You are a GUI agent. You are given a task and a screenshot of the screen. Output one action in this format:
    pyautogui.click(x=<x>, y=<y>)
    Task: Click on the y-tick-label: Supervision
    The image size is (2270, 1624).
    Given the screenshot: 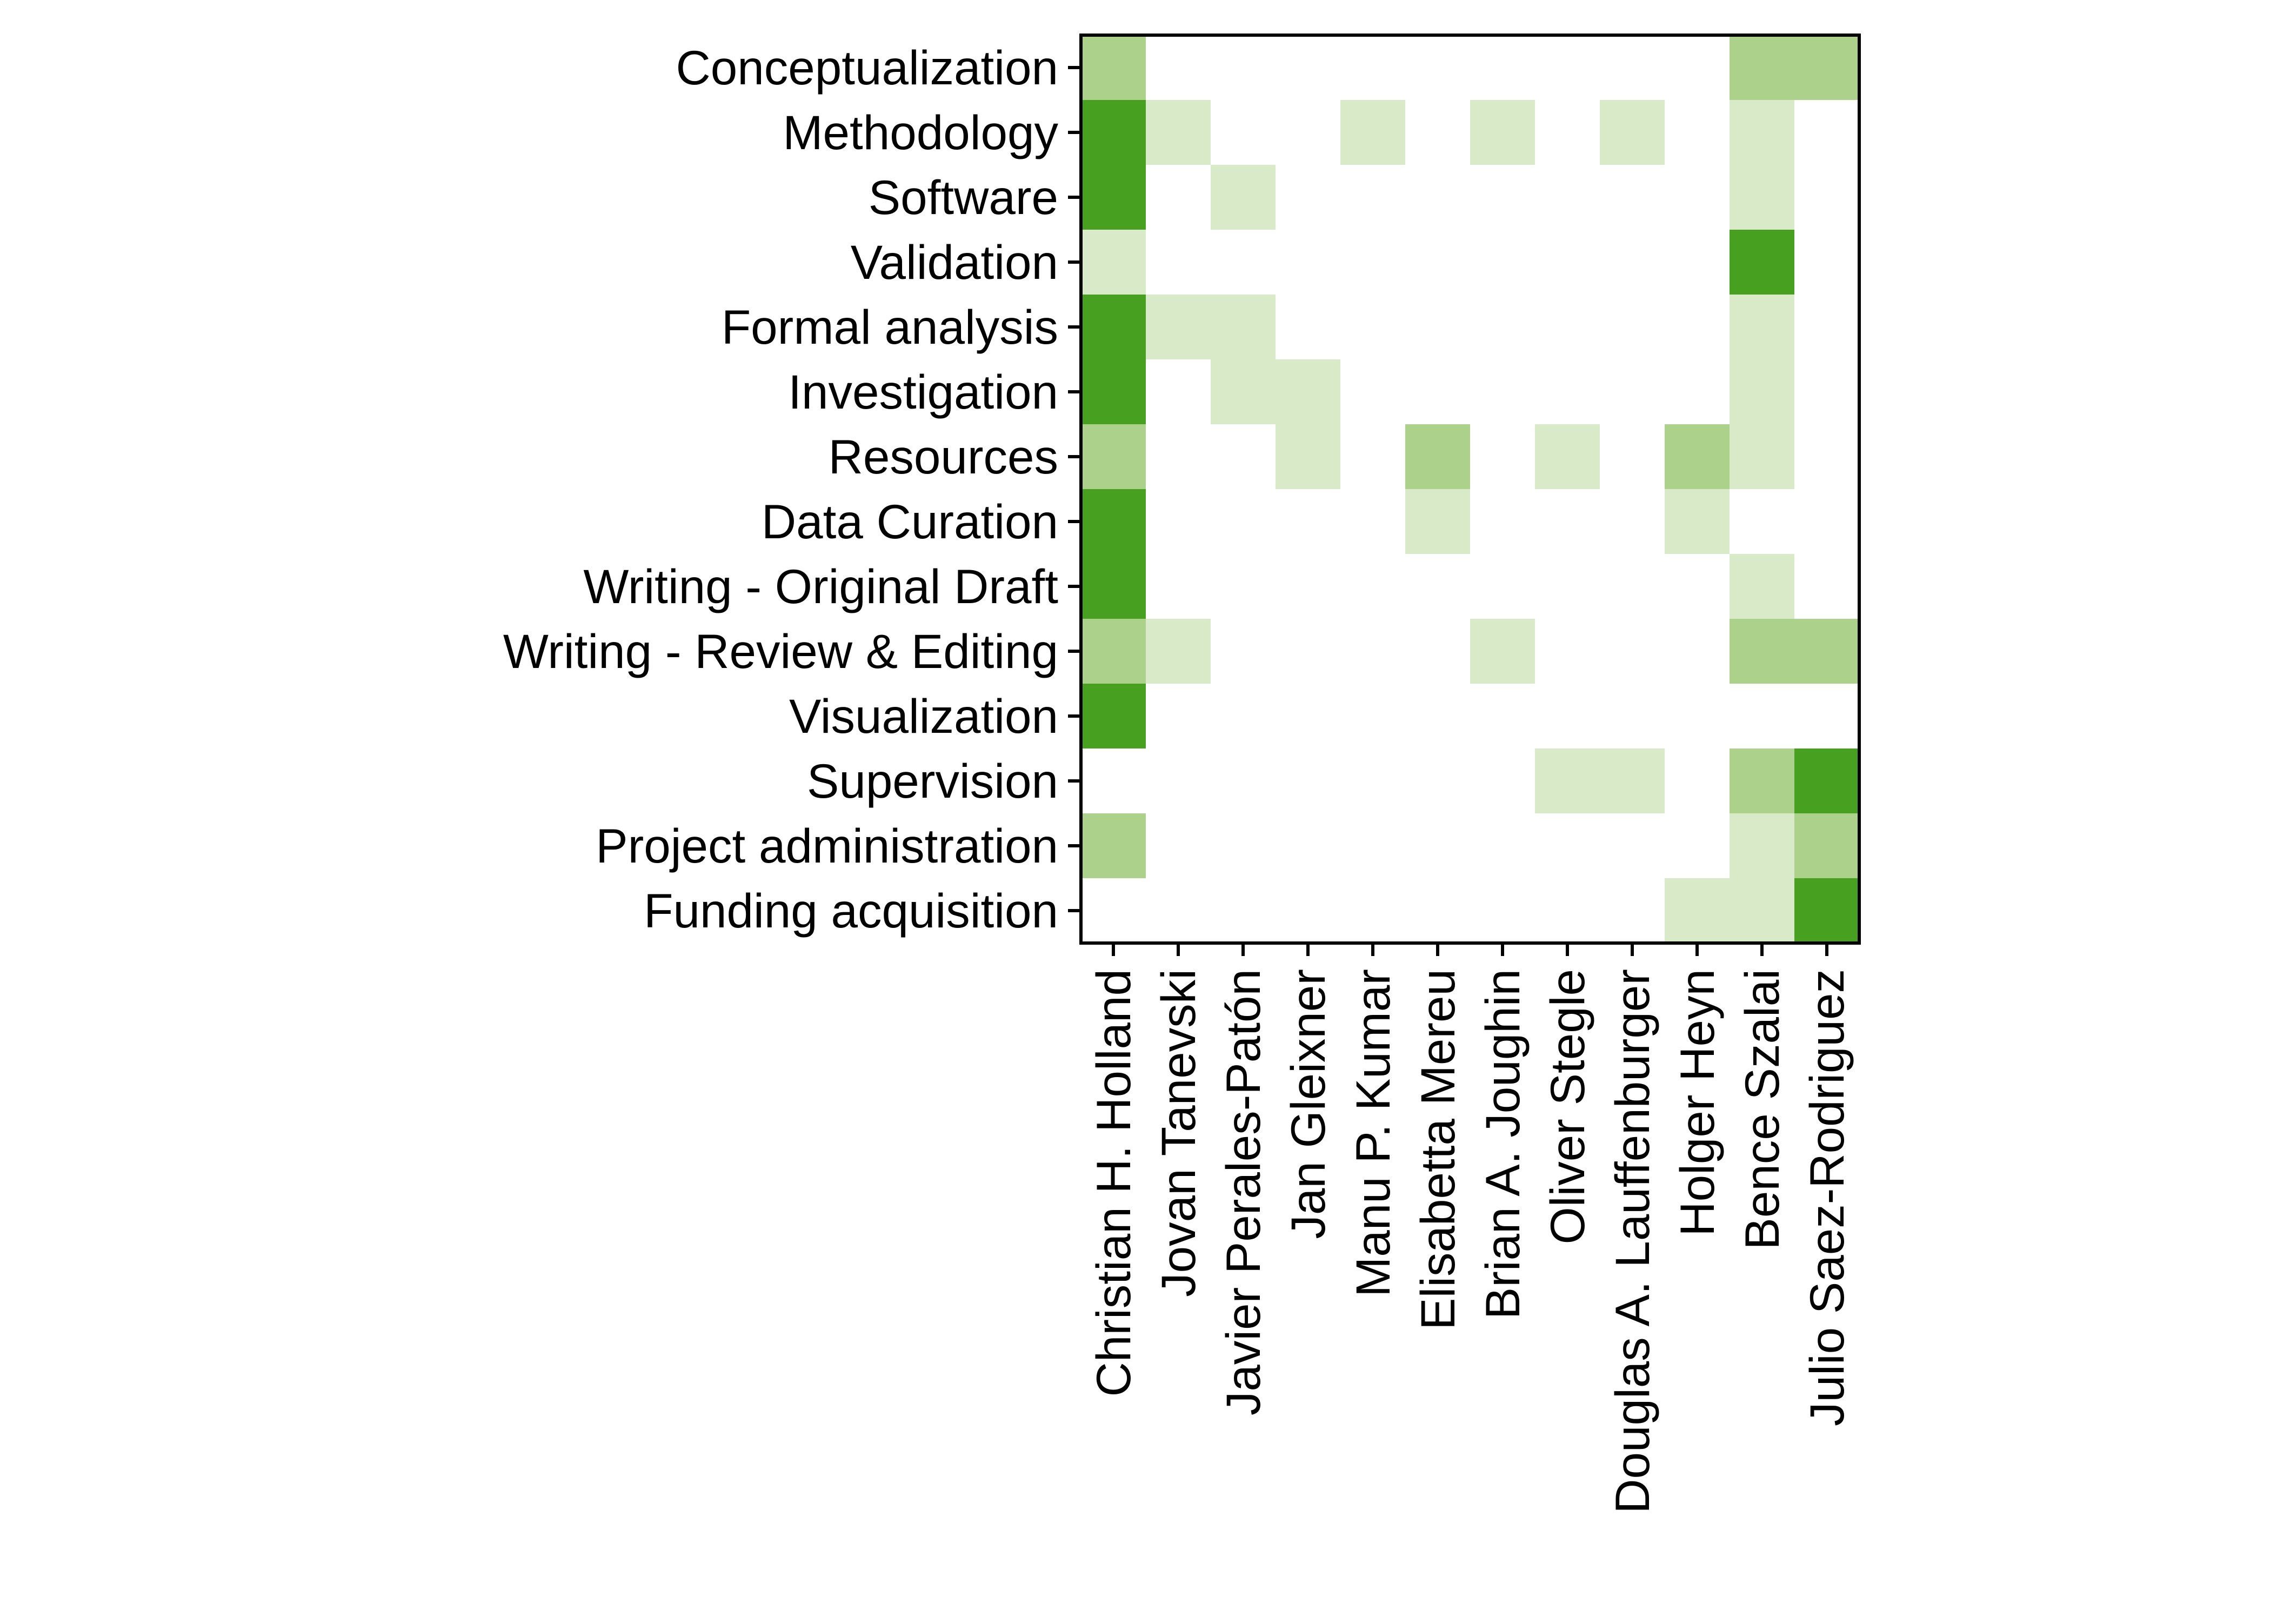 What is the action you would take?
    pyautogui.click(x=932, y=781)
    